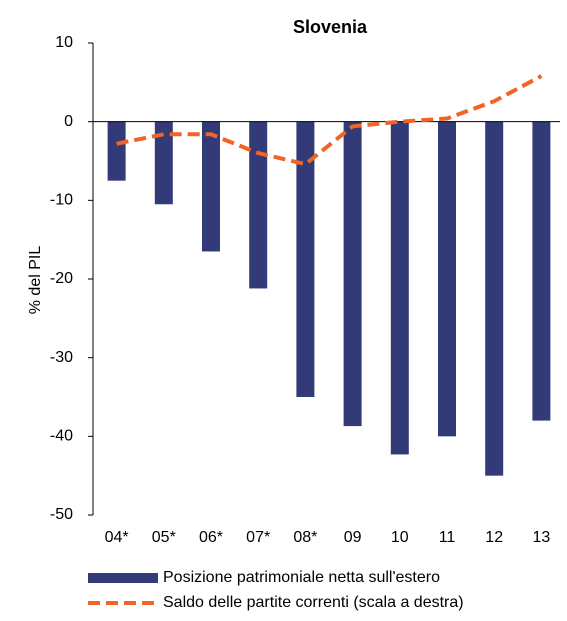 This screenshot has height=621, width=567. Describe the element at coordinates (68, 121) in the screenshot. I see `y-tick-label: 0` at that location.